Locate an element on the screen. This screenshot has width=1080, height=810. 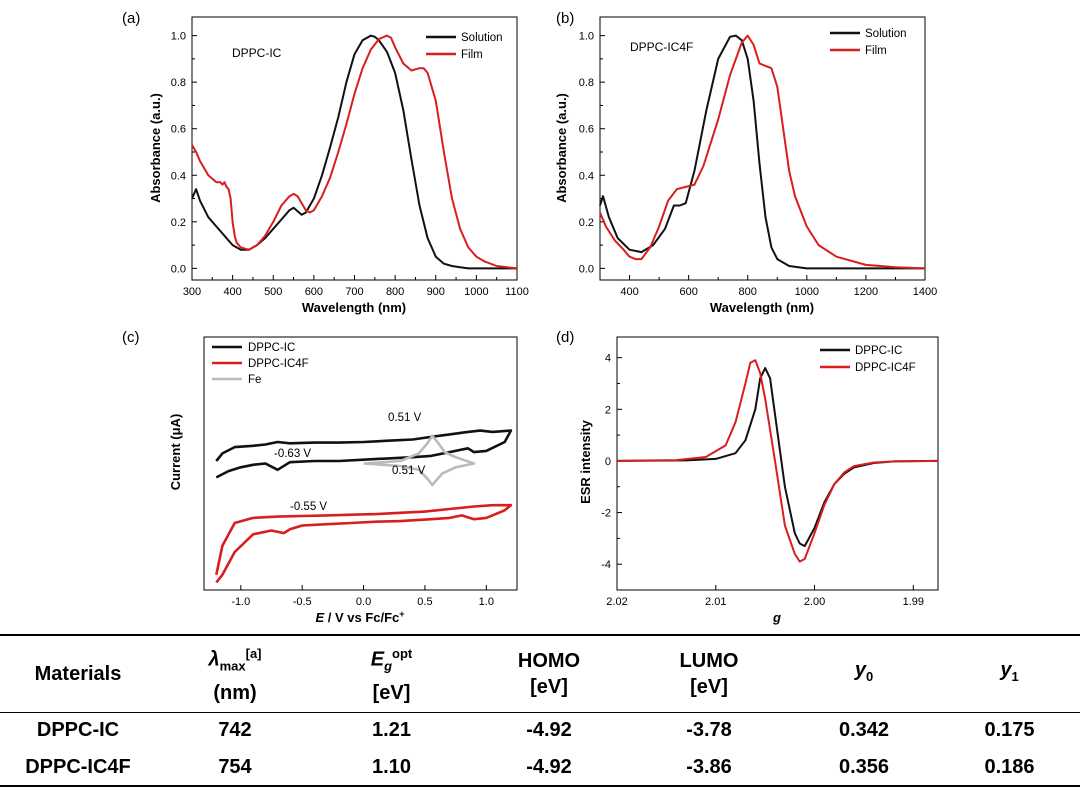
x-tick-label-a: 800 is located at coordinates (395, 292).